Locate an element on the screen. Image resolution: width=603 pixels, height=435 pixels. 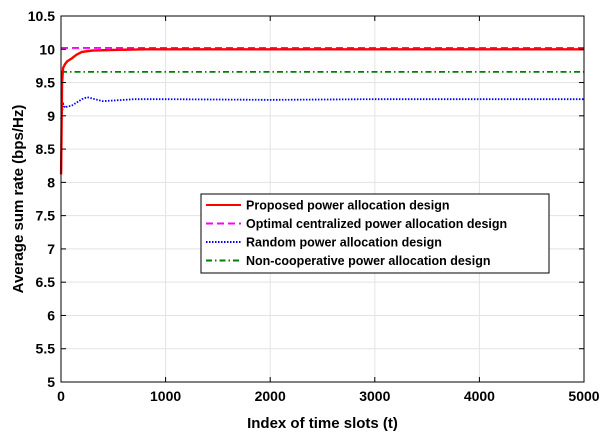
y-tick-label: 8 is located at coordinates (51, 182).